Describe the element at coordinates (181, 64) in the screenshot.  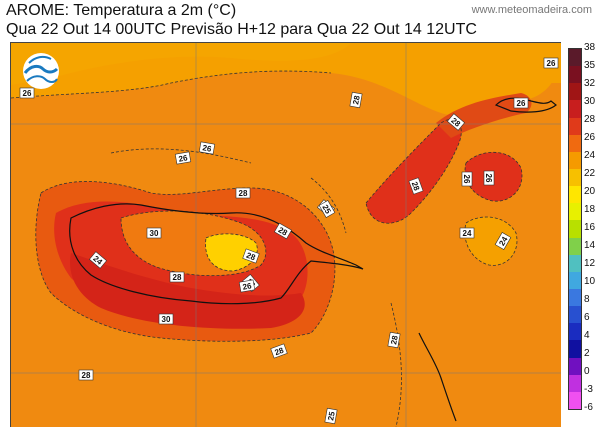
I see `region-24-26-north` at that location.